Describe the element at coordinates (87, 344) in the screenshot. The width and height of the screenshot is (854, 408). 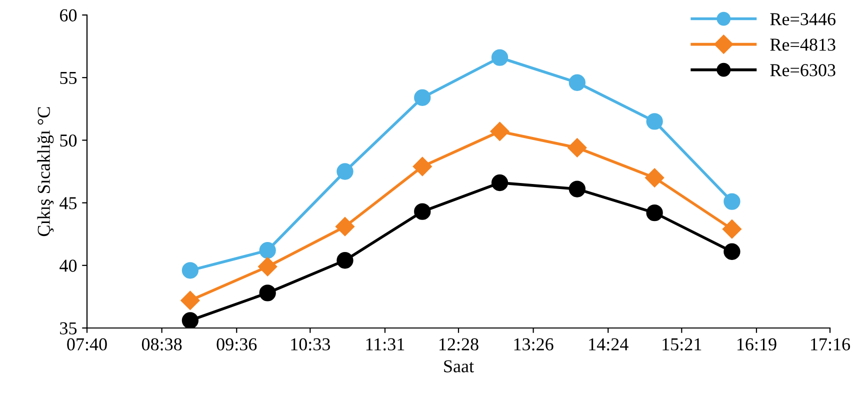
I see `x-tick-label: 07:40` at that location.